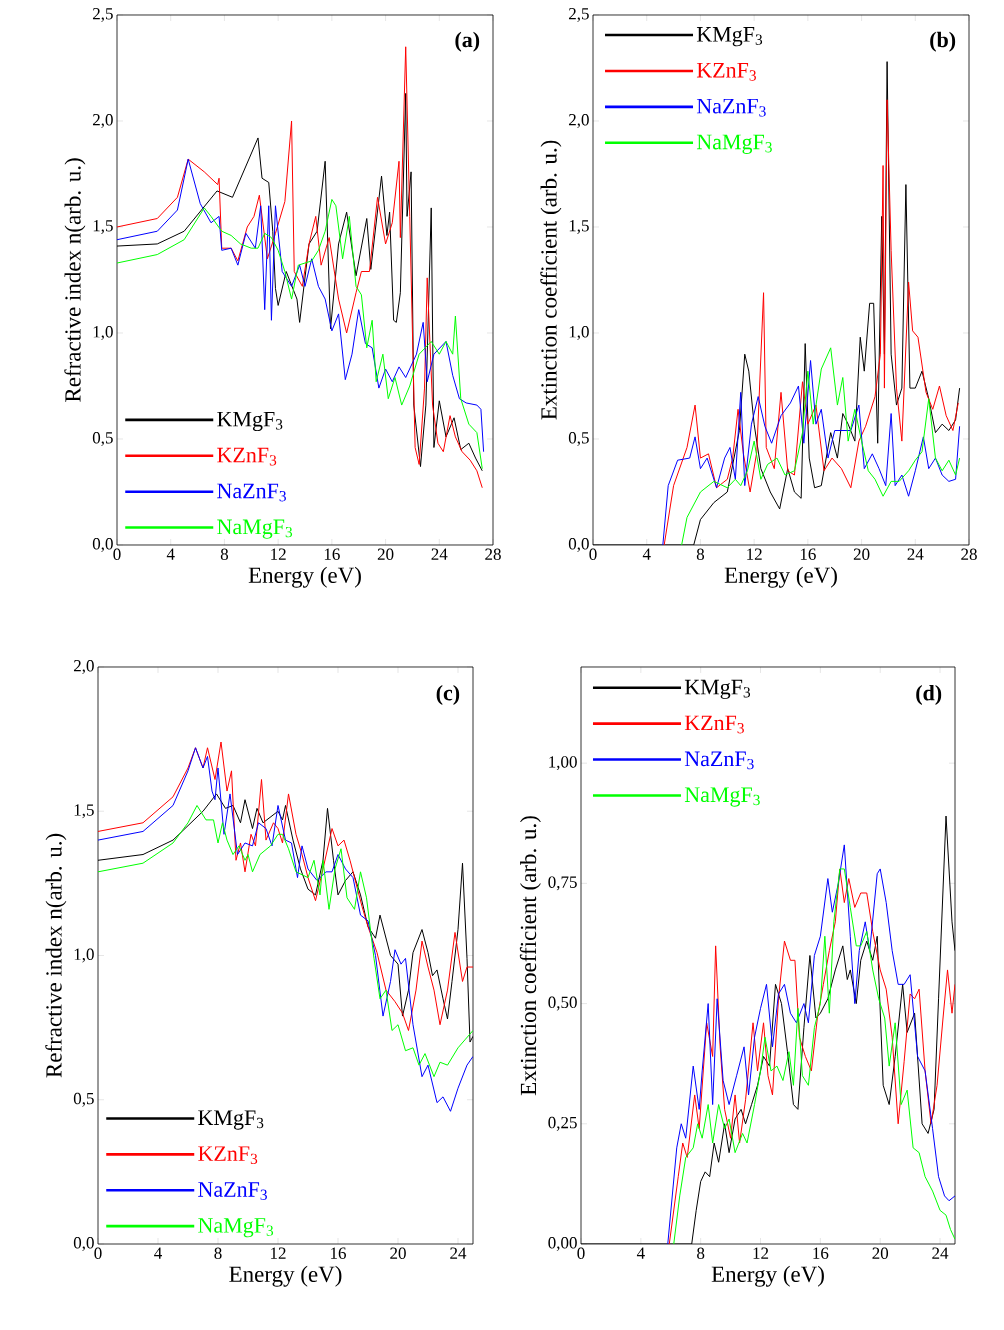 Image resolution: width=1004 pixels, height=1330 pixels. What do you see at coordinates (255, 529) in the screenshot?
I see `text: NaMgF$_{3}$` at bounding box center [255, 529].